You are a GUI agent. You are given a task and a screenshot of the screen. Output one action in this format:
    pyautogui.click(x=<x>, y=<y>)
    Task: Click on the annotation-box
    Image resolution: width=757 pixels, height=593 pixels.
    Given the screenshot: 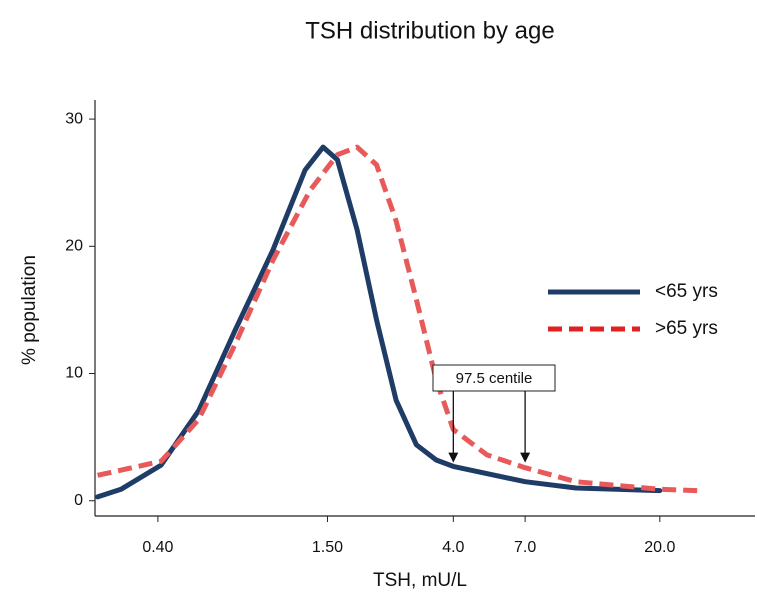 What is the action you would take?
    pyautogui.click(x=494, y=378)
    